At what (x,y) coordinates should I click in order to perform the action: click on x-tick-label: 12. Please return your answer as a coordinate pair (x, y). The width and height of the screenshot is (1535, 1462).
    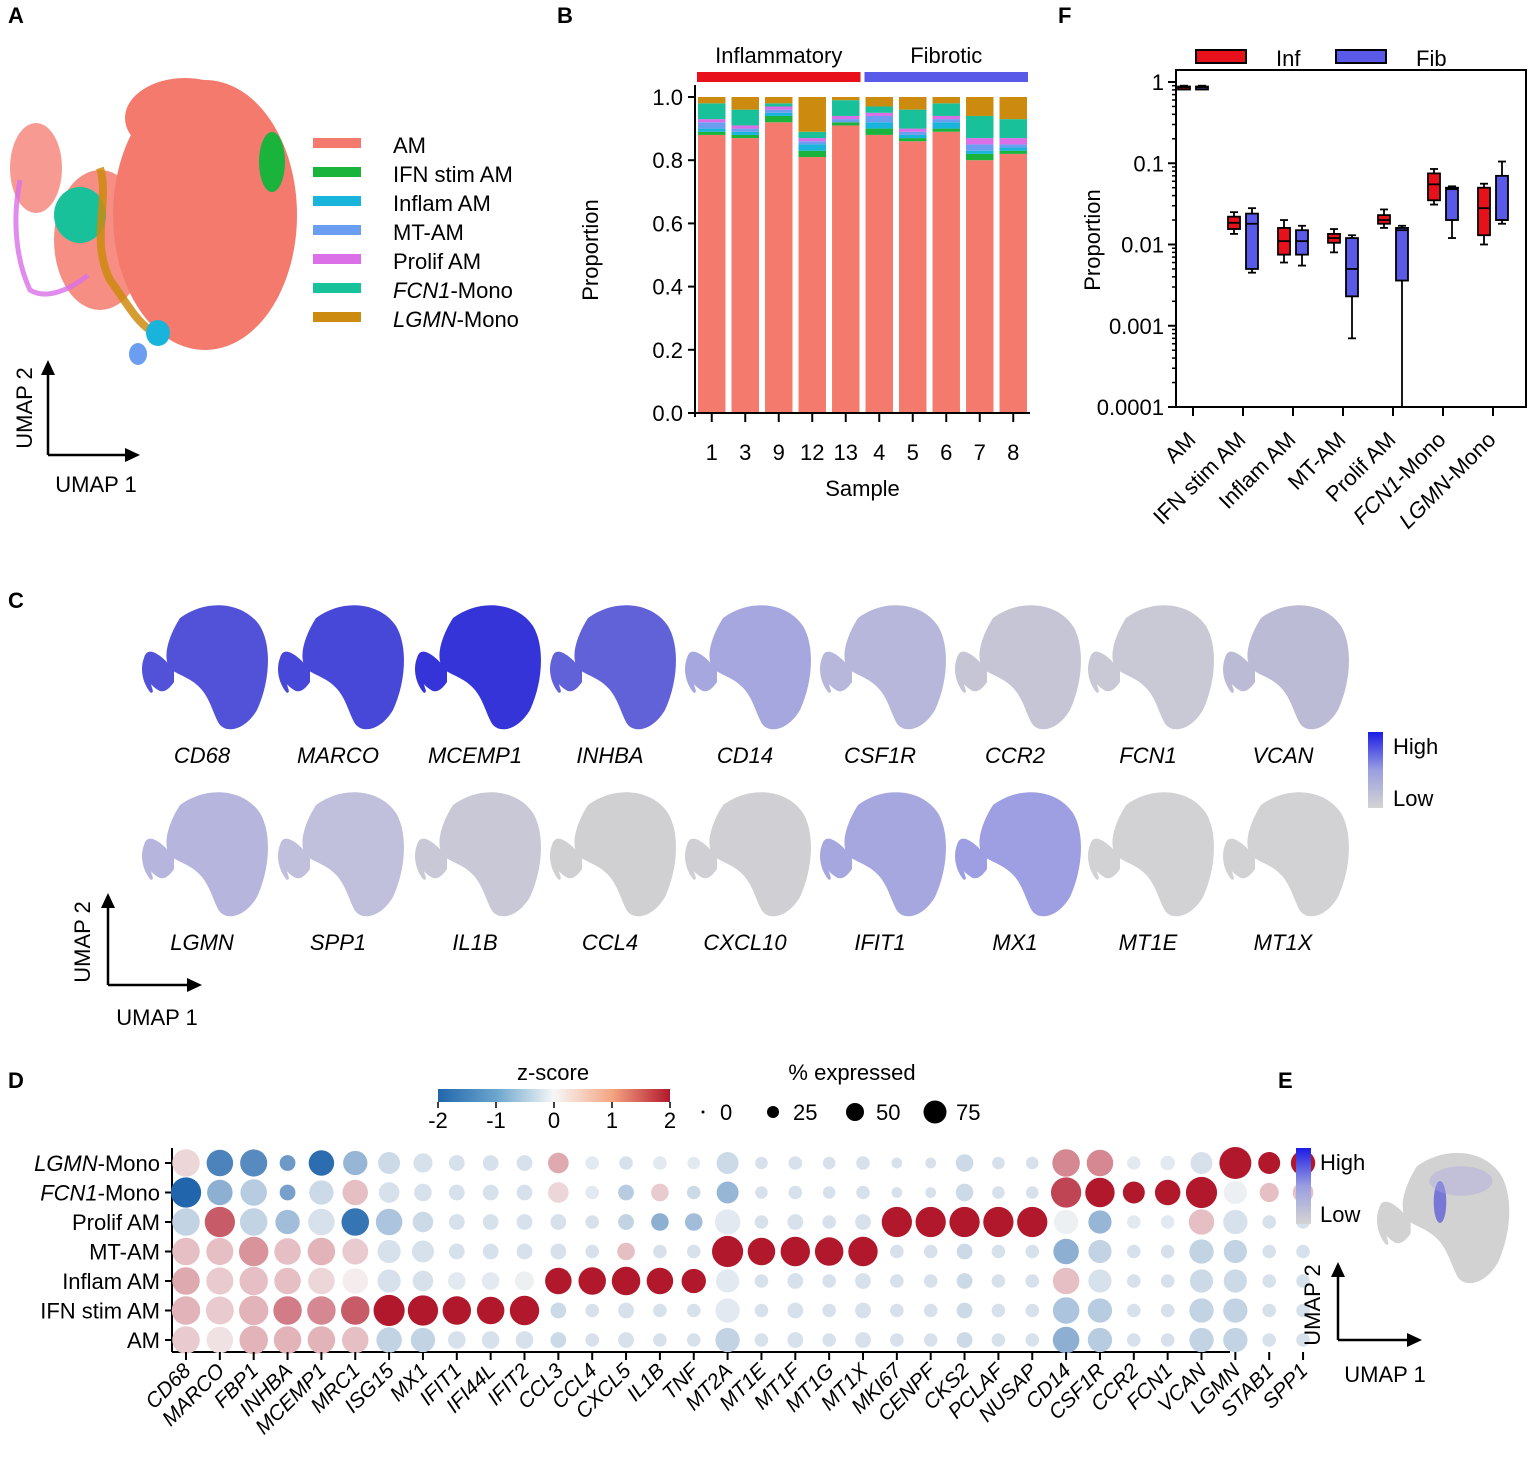
    Looking at the image, I should click on (812, 452).